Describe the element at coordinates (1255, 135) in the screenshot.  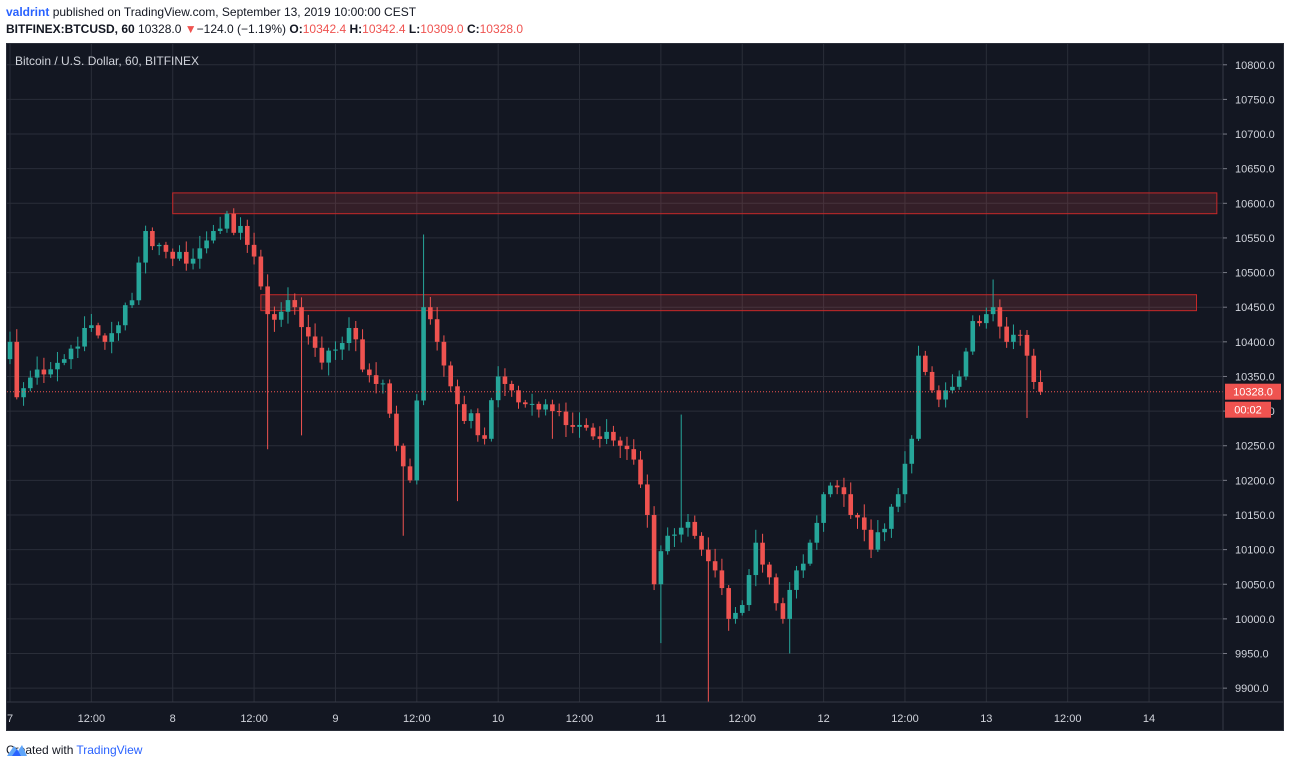
I see `price-tick-label: 10700.0` at that location.